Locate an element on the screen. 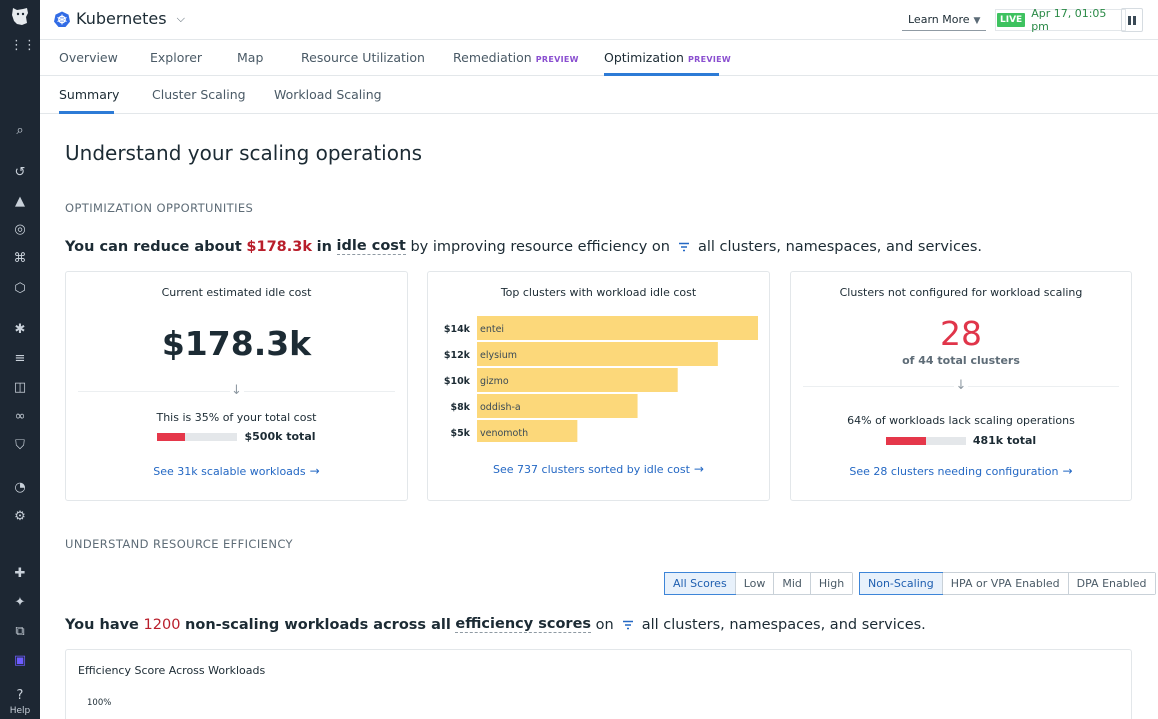 The height and width of the screenshot is (719, 1158). filter-mid: Mid is located at coordinates (791, 583).